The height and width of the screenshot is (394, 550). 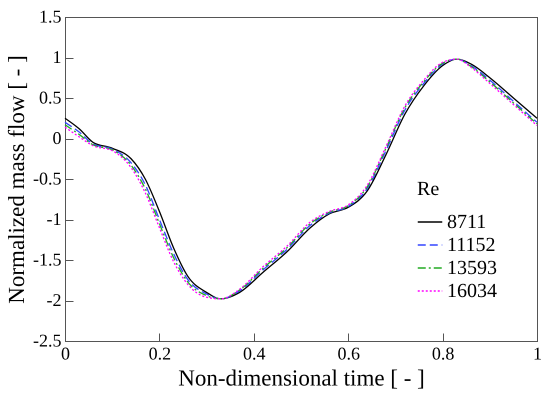 What do you see at coordinates (428, 189) in the screenshot?
I see `legend-title: Re` at bounding box center [428, 189].